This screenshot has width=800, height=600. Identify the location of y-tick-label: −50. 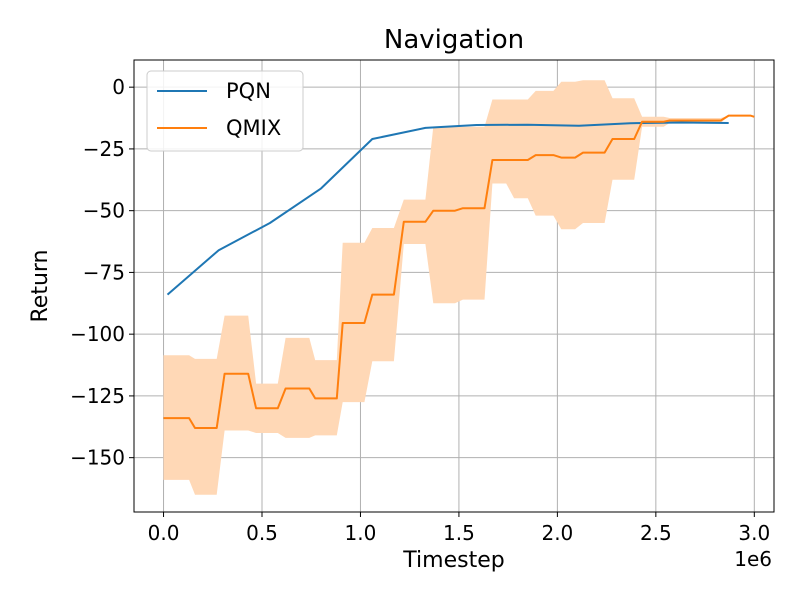
(104, 211).